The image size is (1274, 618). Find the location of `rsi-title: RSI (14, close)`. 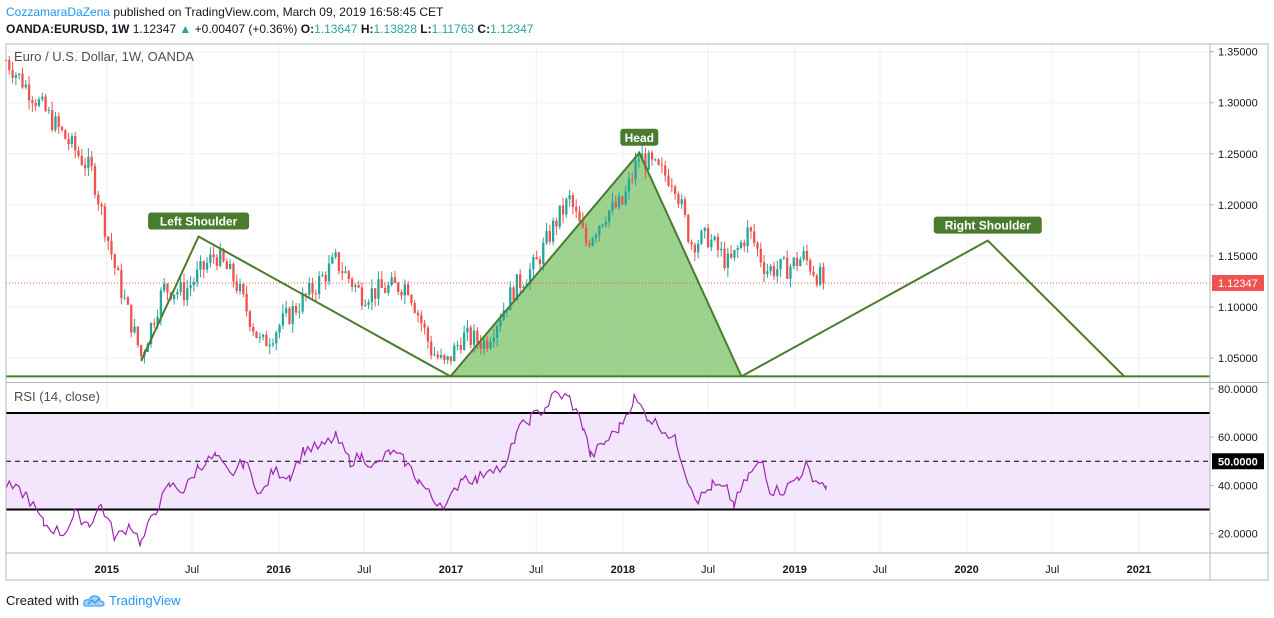

rsi-title: RSI (14, close) is located at coordinates (57, 396).